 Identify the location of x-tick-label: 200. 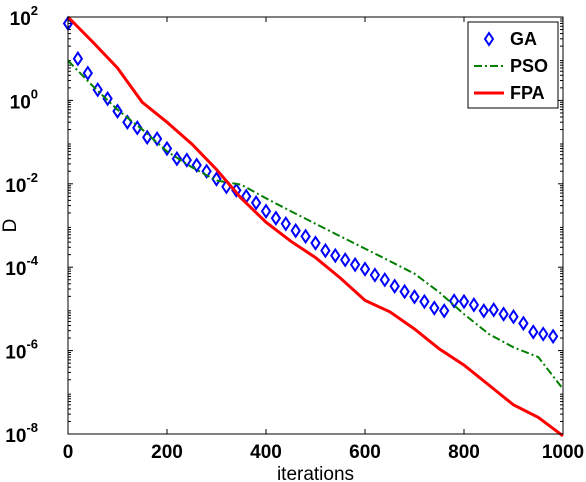
(167, 452).